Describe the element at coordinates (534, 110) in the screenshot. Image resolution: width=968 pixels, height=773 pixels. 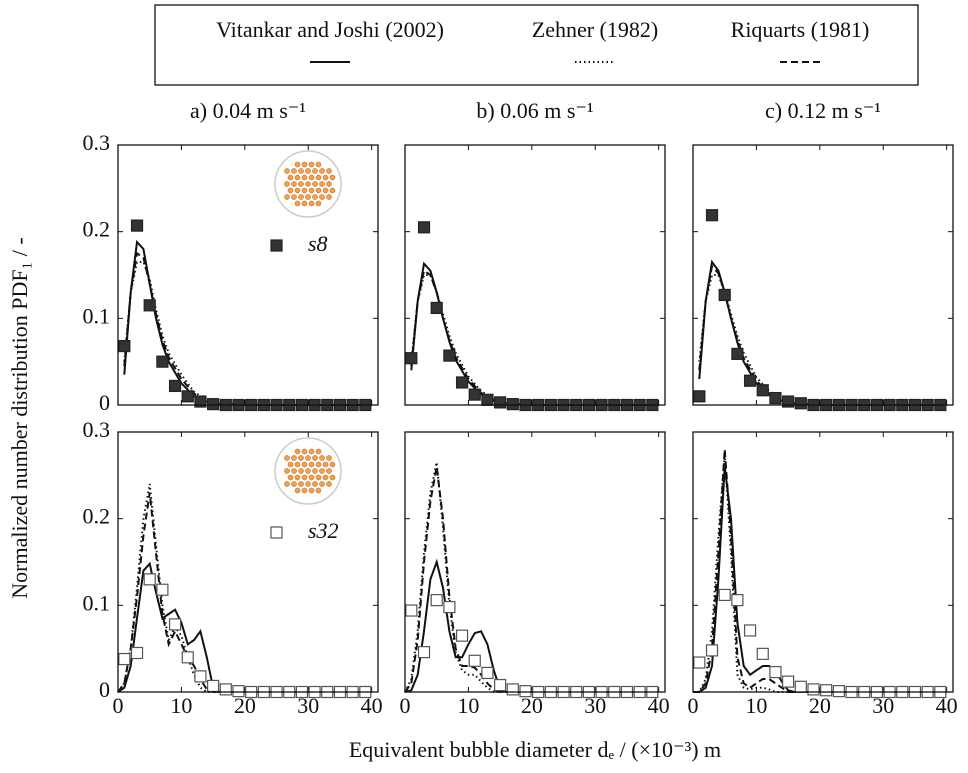
I see `panel-title: b) 0.06 m s⁻¹` at that location.